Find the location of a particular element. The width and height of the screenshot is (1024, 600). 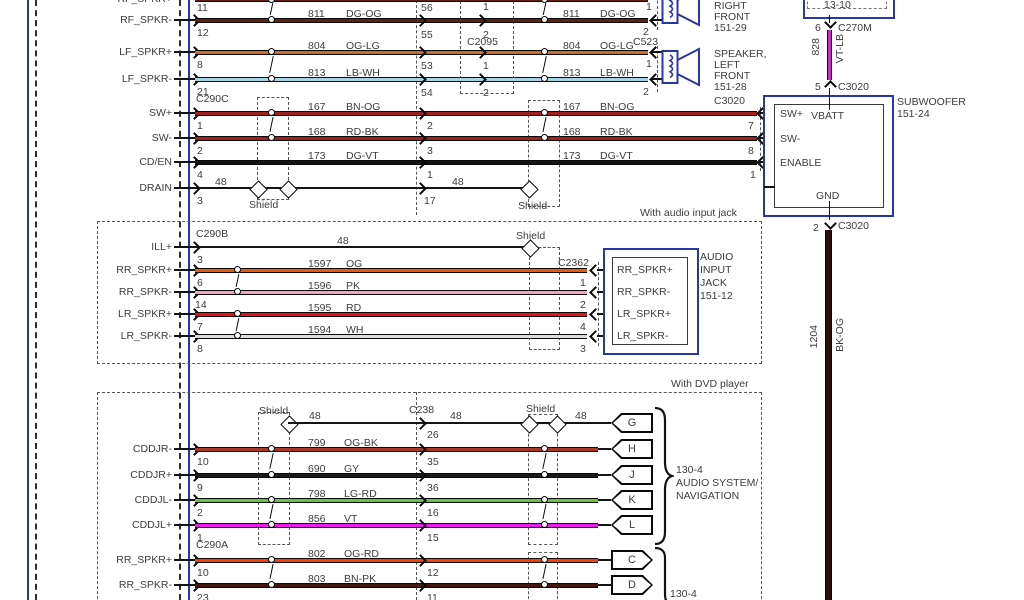

circuit-number: 813 is located at coordinates (317, 73).